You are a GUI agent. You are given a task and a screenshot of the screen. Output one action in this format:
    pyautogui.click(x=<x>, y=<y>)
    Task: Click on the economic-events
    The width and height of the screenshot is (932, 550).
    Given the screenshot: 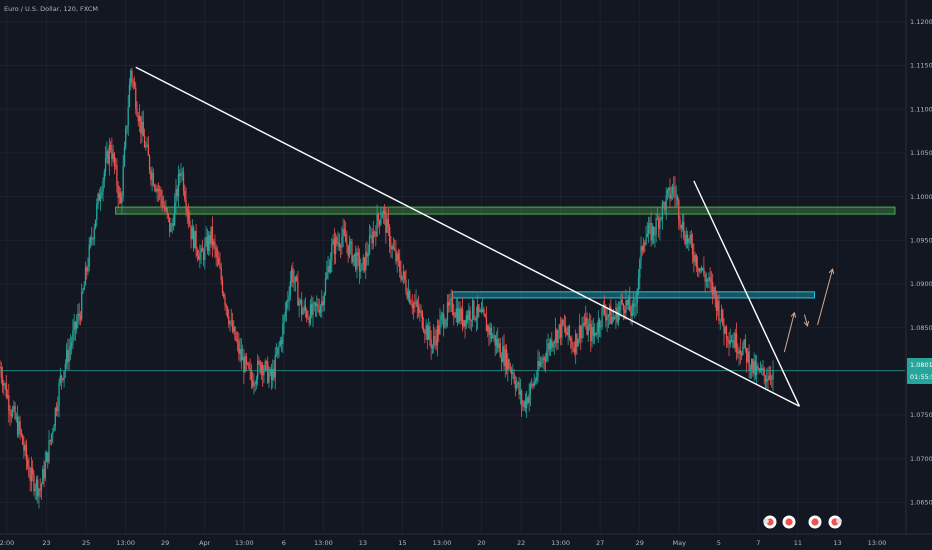 What is the action you would take?
    pyautogui.click(x=802, y=522)
    